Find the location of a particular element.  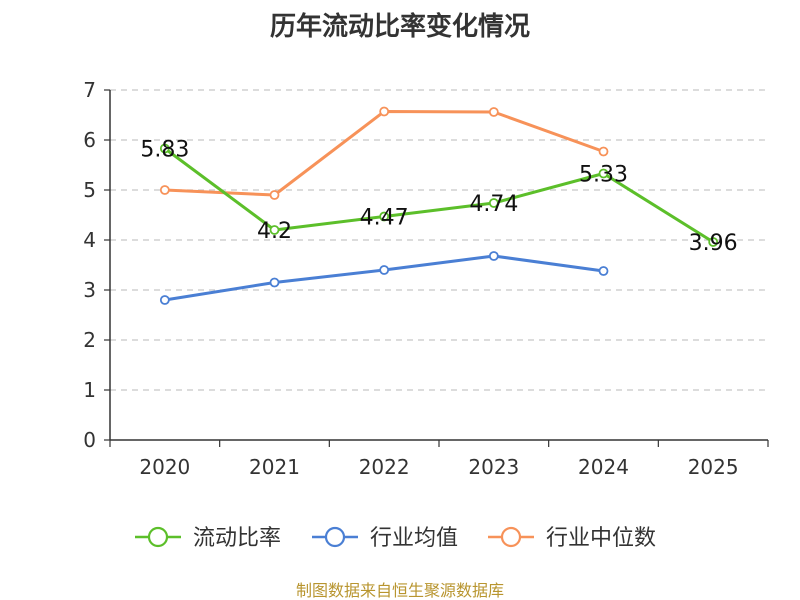

data-label: 4.74 is located at coordinates (493, 204).